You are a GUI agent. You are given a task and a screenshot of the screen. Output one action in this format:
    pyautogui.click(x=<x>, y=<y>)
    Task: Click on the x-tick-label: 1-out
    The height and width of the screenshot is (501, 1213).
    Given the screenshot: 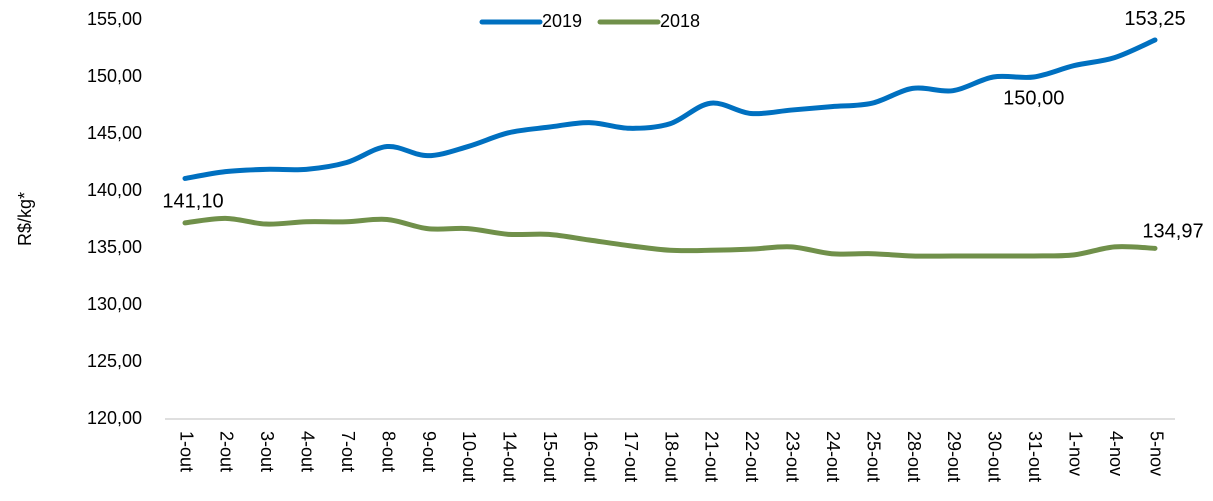 What is the action you would take?
    pyautogui.click(x=186, y=451)
    